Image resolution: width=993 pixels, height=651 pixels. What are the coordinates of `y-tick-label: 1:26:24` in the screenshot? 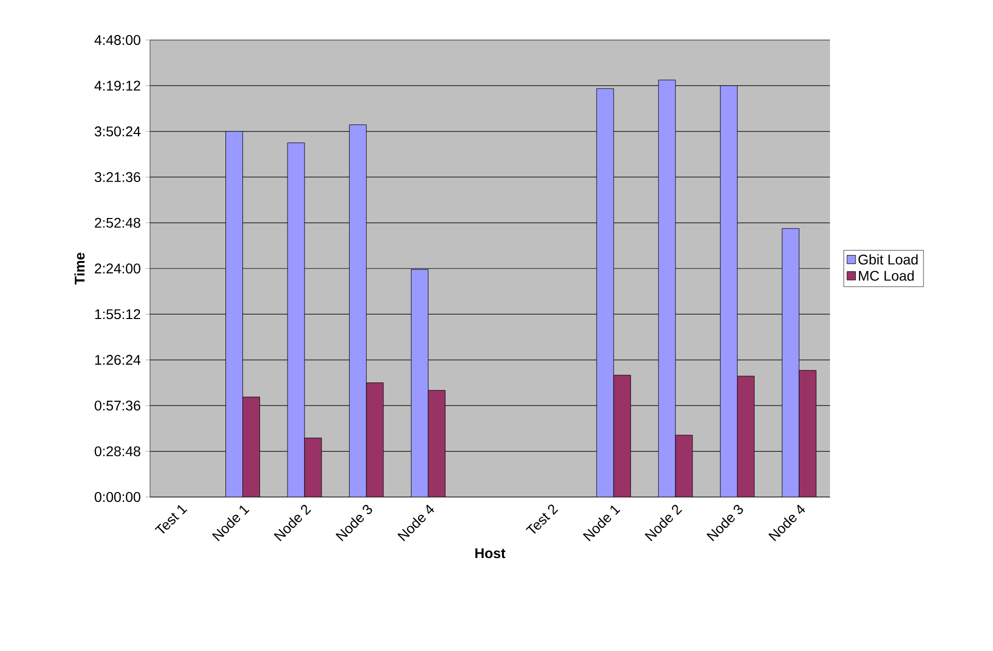 It's located at (117, 359).